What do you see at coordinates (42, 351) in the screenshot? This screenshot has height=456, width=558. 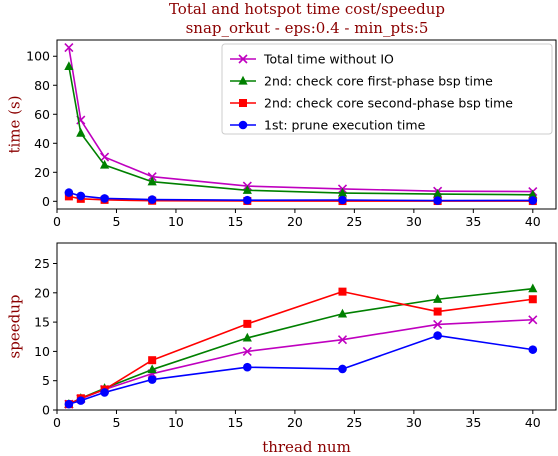 I see `y-tick-label: 10` at bounding box center [42, 351].